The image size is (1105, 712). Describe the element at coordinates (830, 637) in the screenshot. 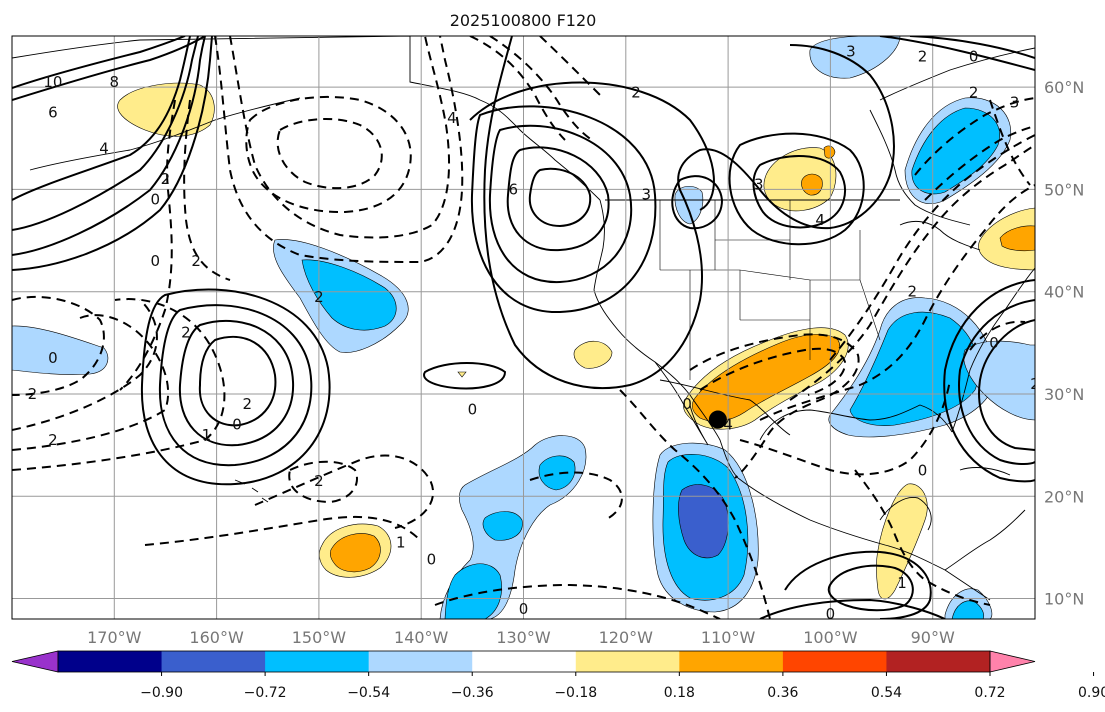

I see `longitude-tick-label: 100°W` at that location.